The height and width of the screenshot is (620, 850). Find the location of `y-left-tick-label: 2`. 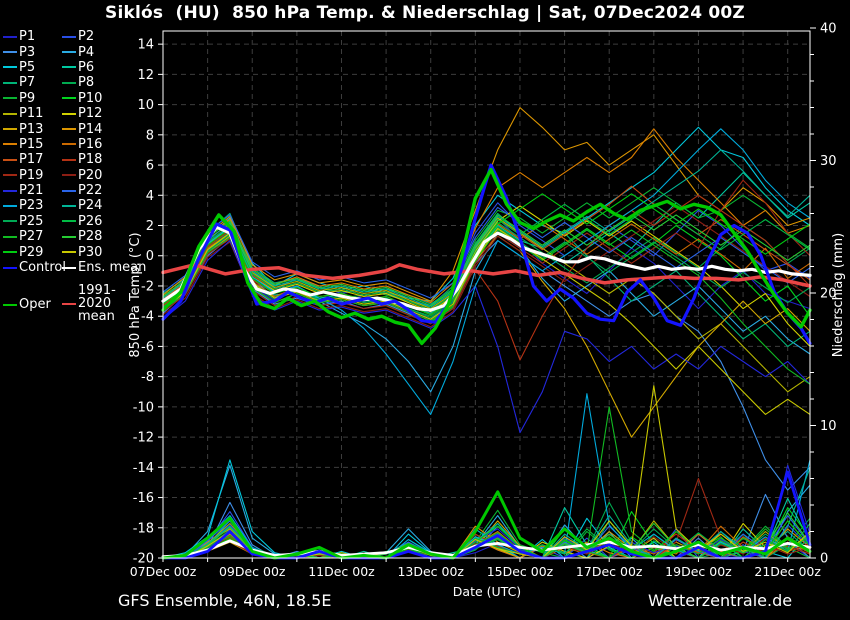

y-left-tick-label: 2 is located at coordinates (150, 226).